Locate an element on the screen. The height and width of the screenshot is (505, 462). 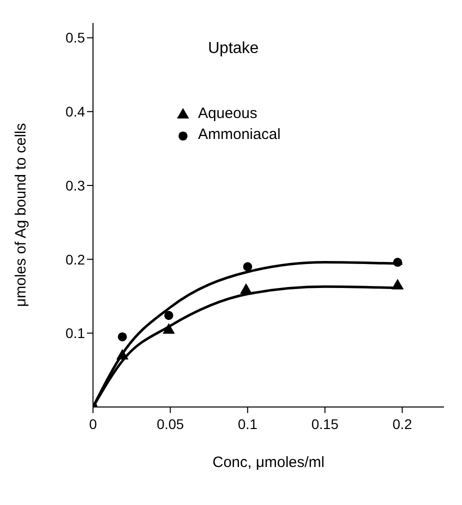
x-tick-label: 0.2 is located at coordinates (402, 424).